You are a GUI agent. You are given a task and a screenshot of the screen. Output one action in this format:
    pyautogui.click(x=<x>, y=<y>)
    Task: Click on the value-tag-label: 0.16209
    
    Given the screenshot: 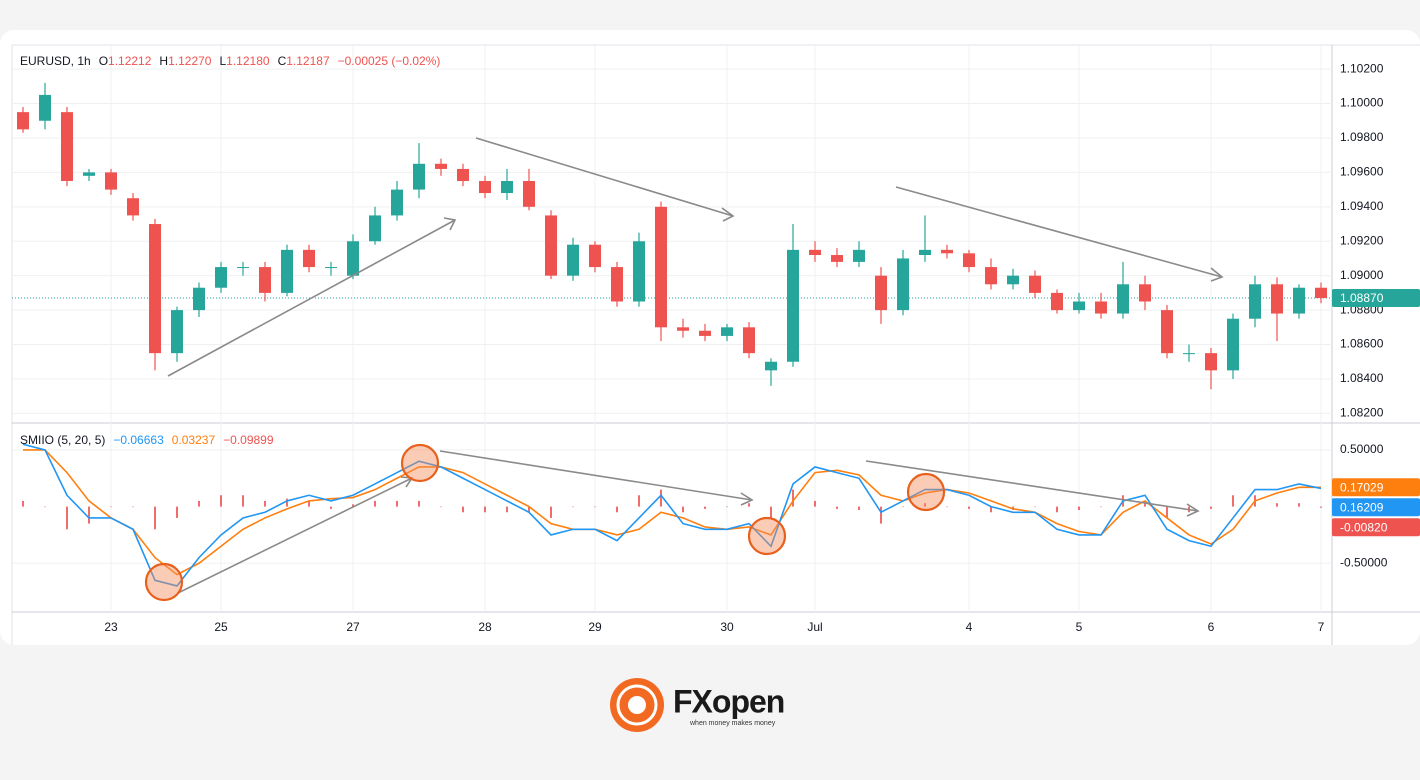 What is the action you would take?
    pyautogui.click(x=1362, y=507)
    